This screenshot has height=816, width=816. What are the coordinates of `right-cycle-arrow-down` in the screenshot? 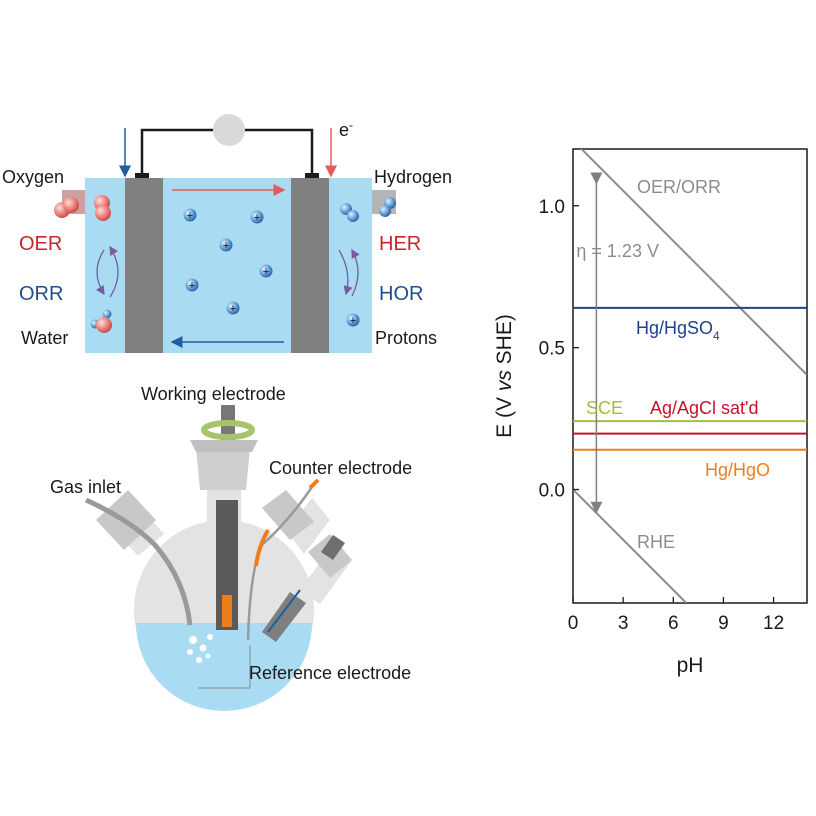 It's located at (345, 272).